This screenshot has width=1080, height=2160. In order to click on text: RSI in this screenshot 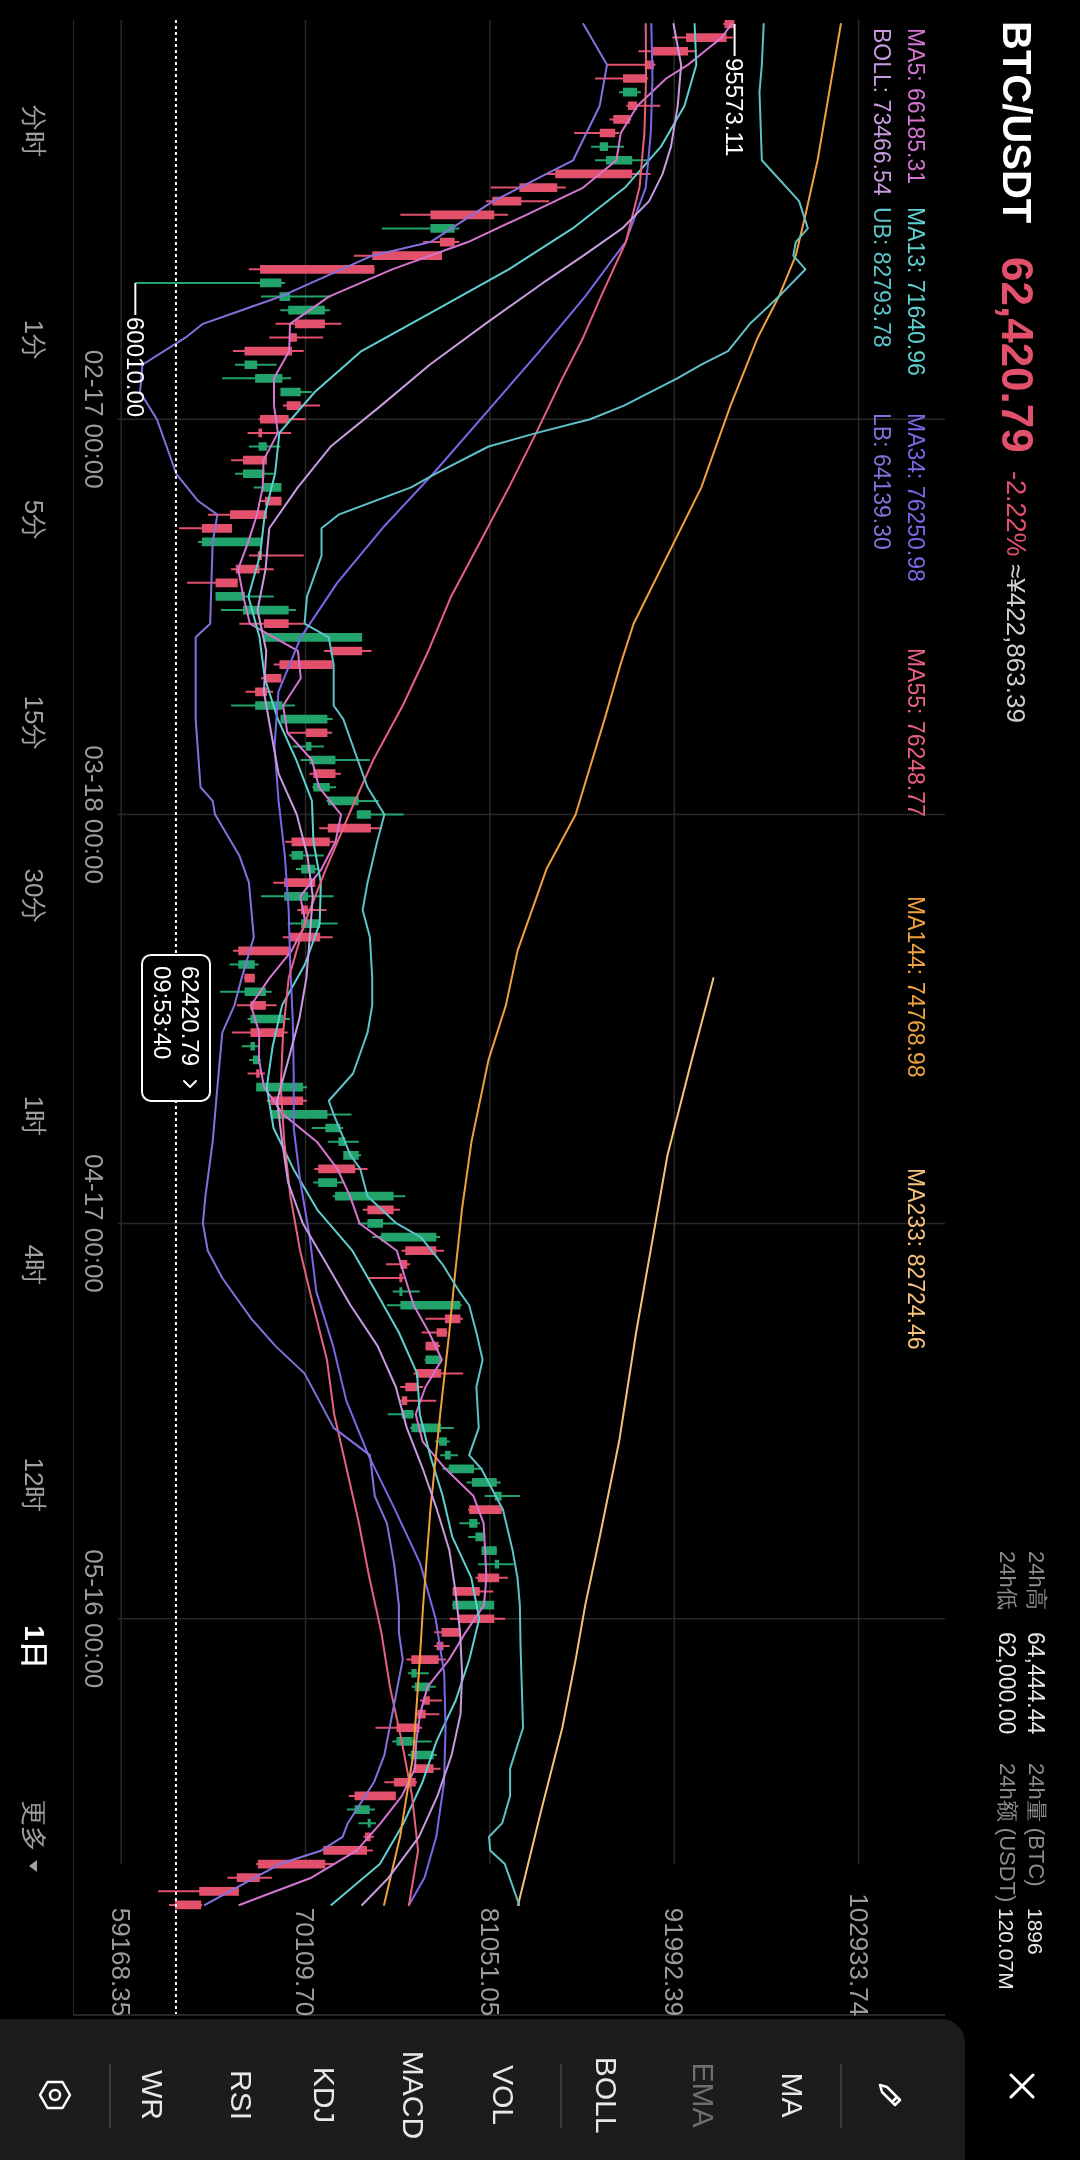, I will do `click(241, 2095)`.